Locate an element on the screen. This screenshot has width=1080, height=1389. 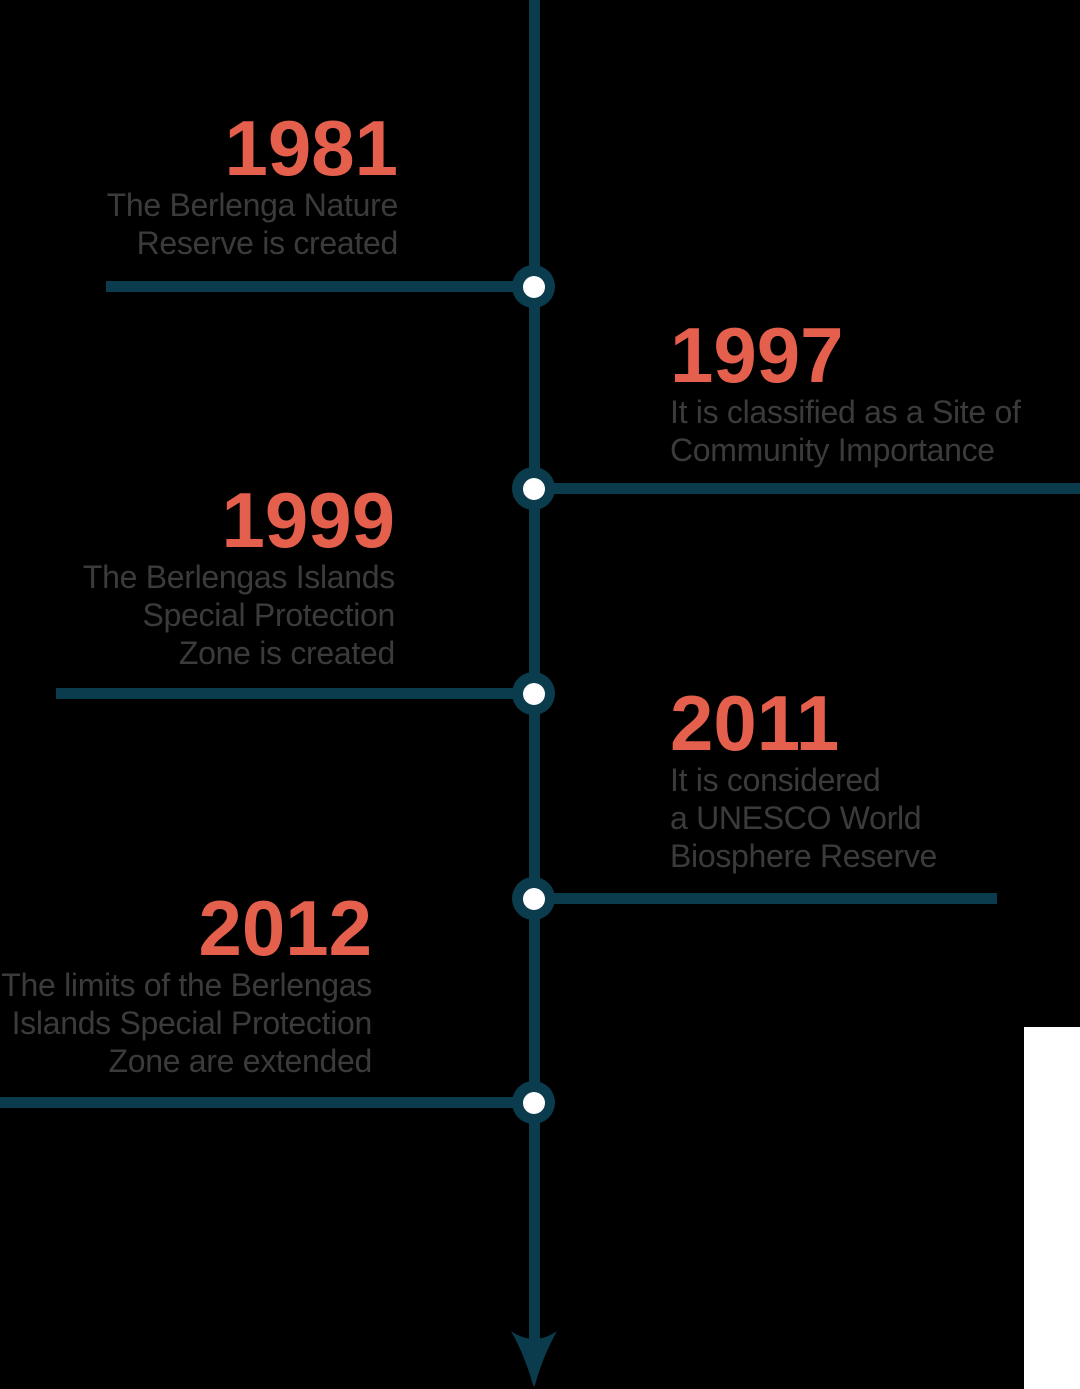
event-description-line: Reserve is created is located at coordinates (267, 243).